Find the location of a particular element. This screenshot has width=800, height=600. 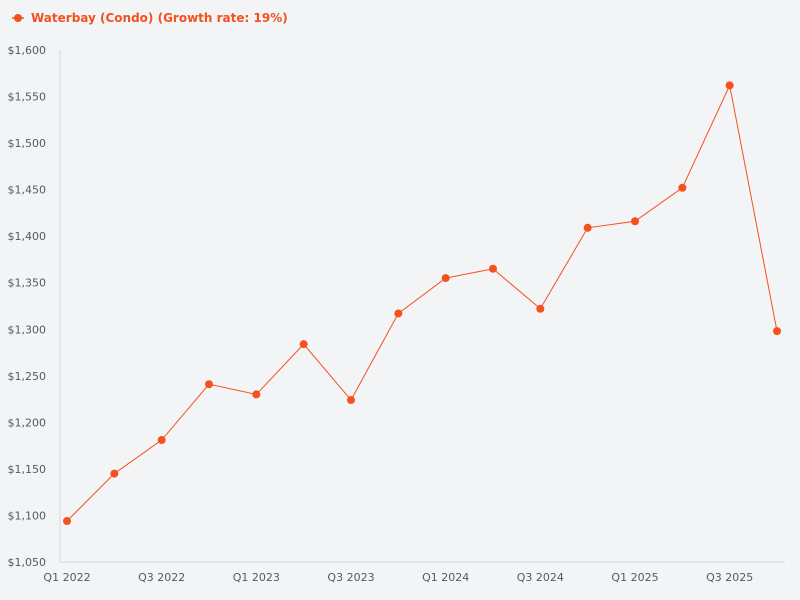

y-tick-label: $1,400 is located at coordinates (27, 236).